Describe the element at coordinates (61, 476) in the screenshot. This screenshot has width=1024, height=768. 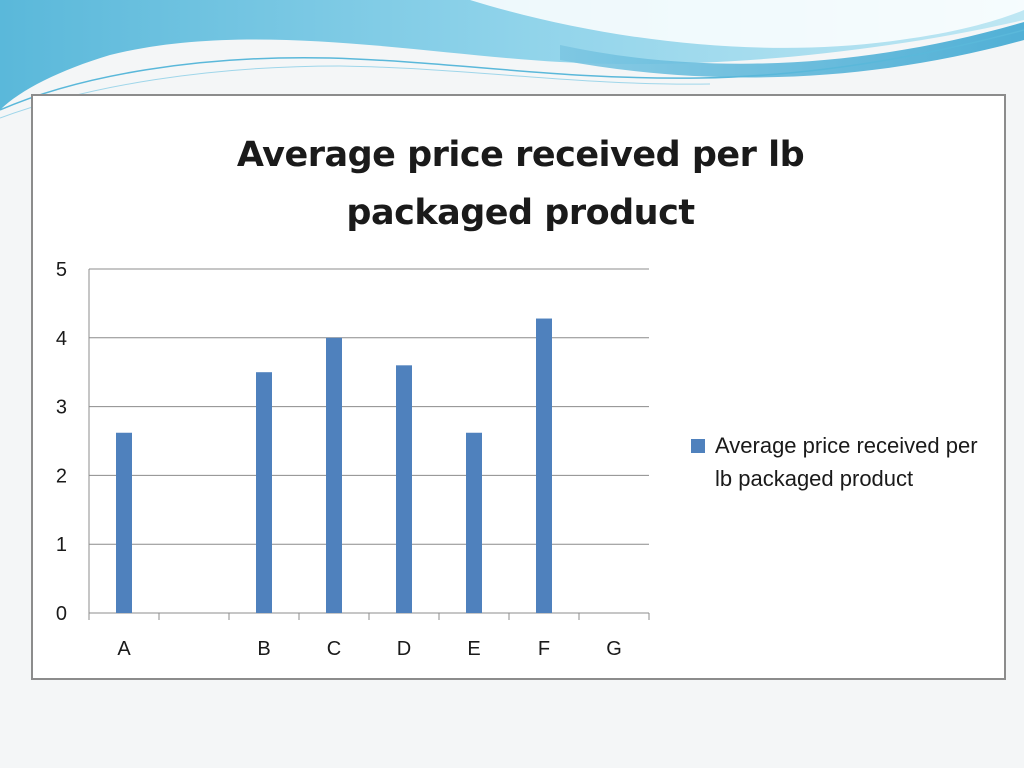
I see `y-tick-label: 2` at that location.